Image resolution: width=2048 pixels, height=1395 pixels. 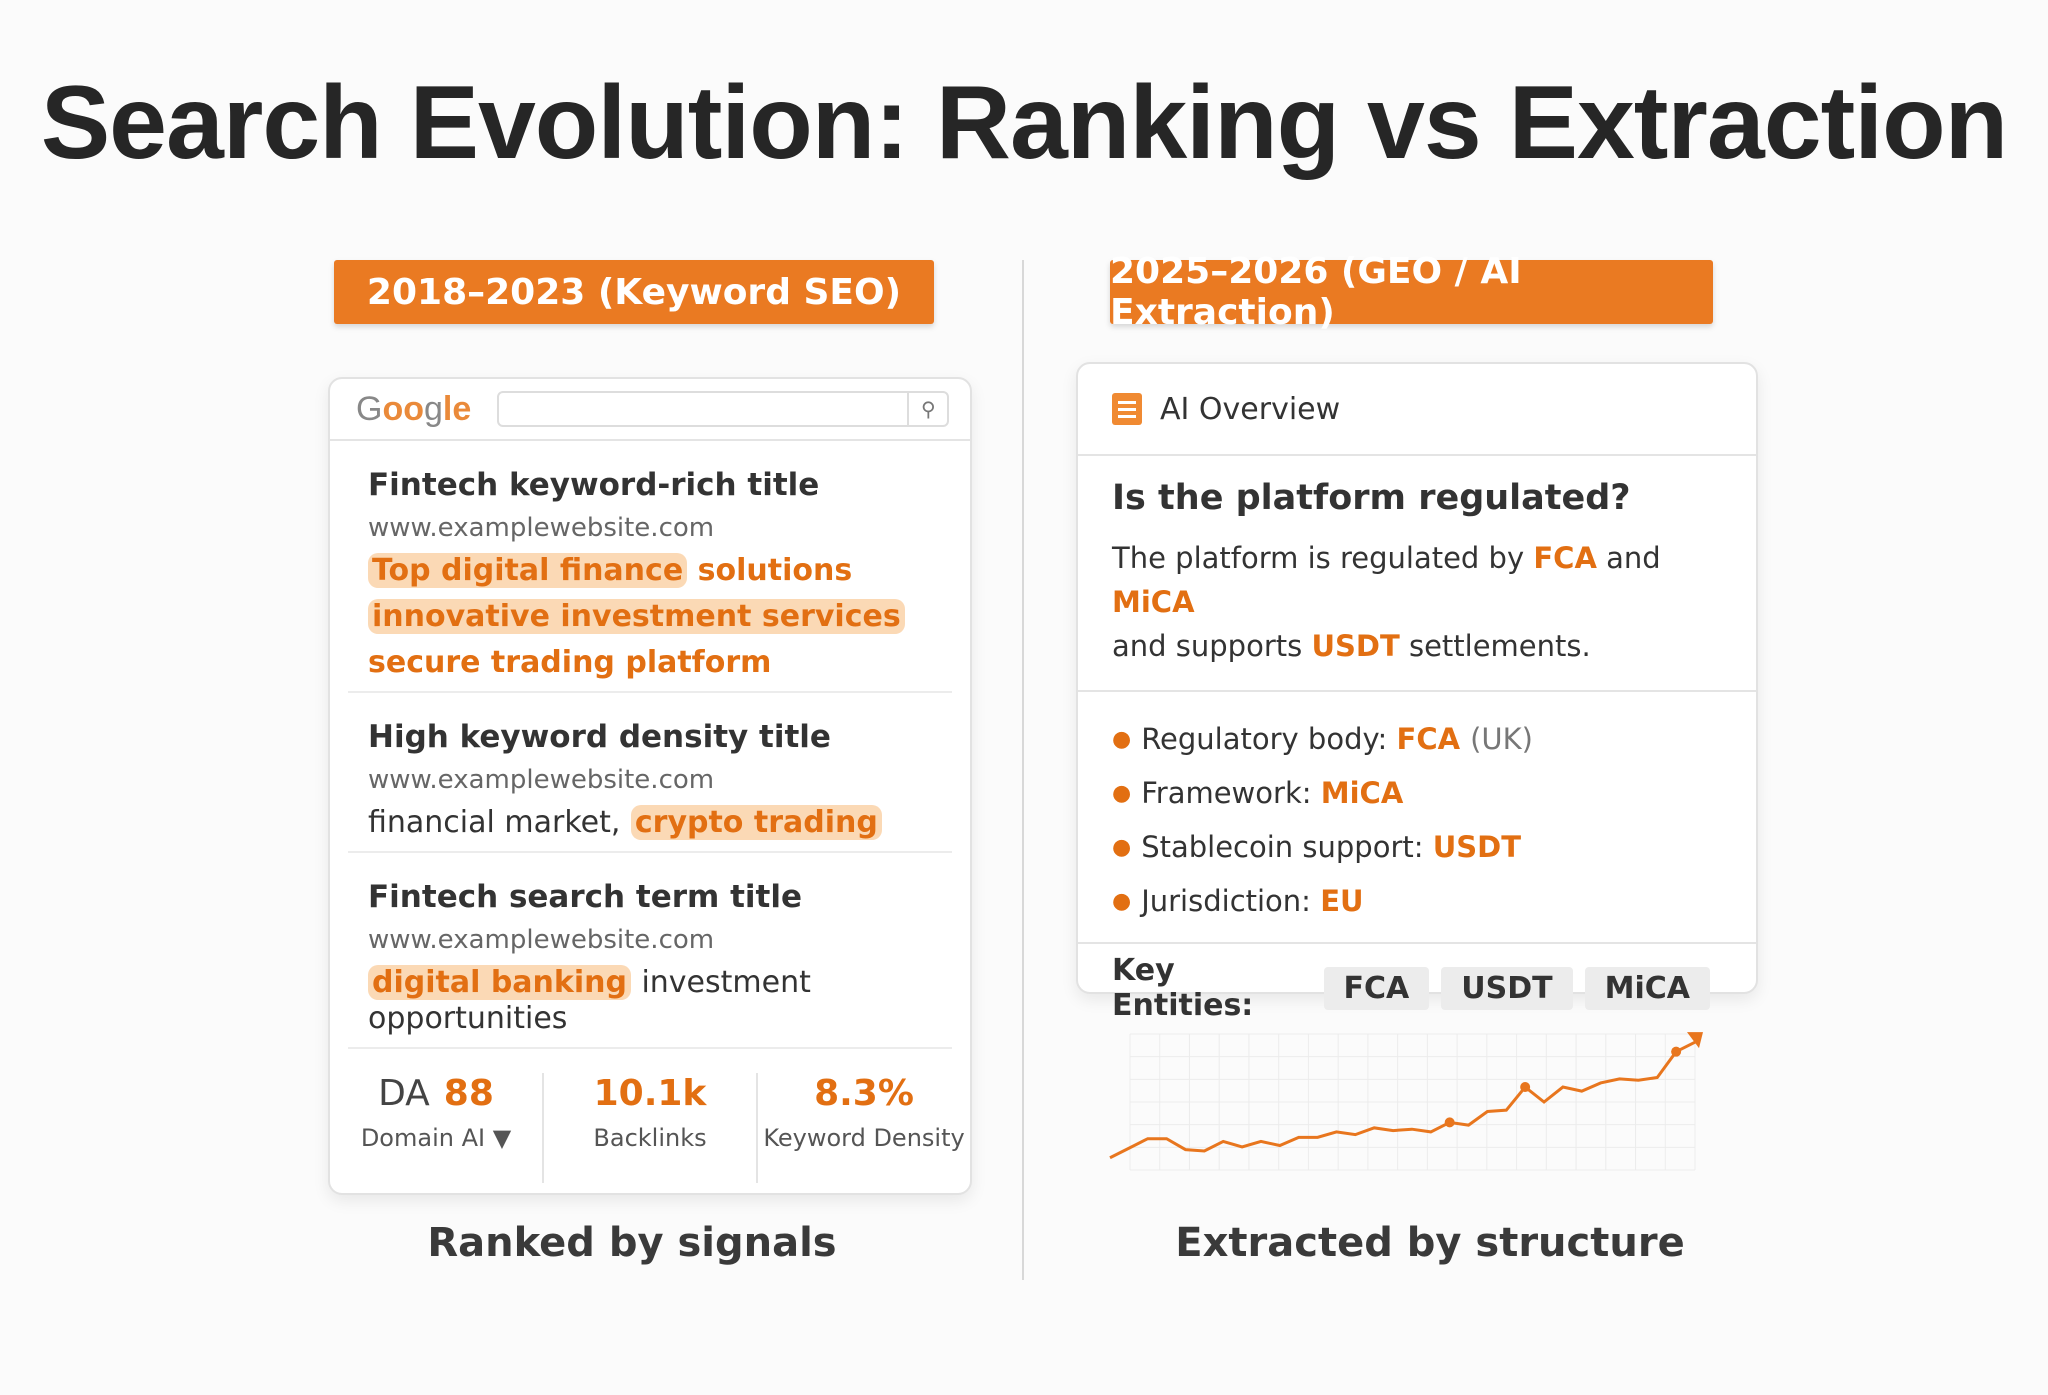 I want to click on result-snippet-line: Top digital finance solutions, so click(x=641, y=571).